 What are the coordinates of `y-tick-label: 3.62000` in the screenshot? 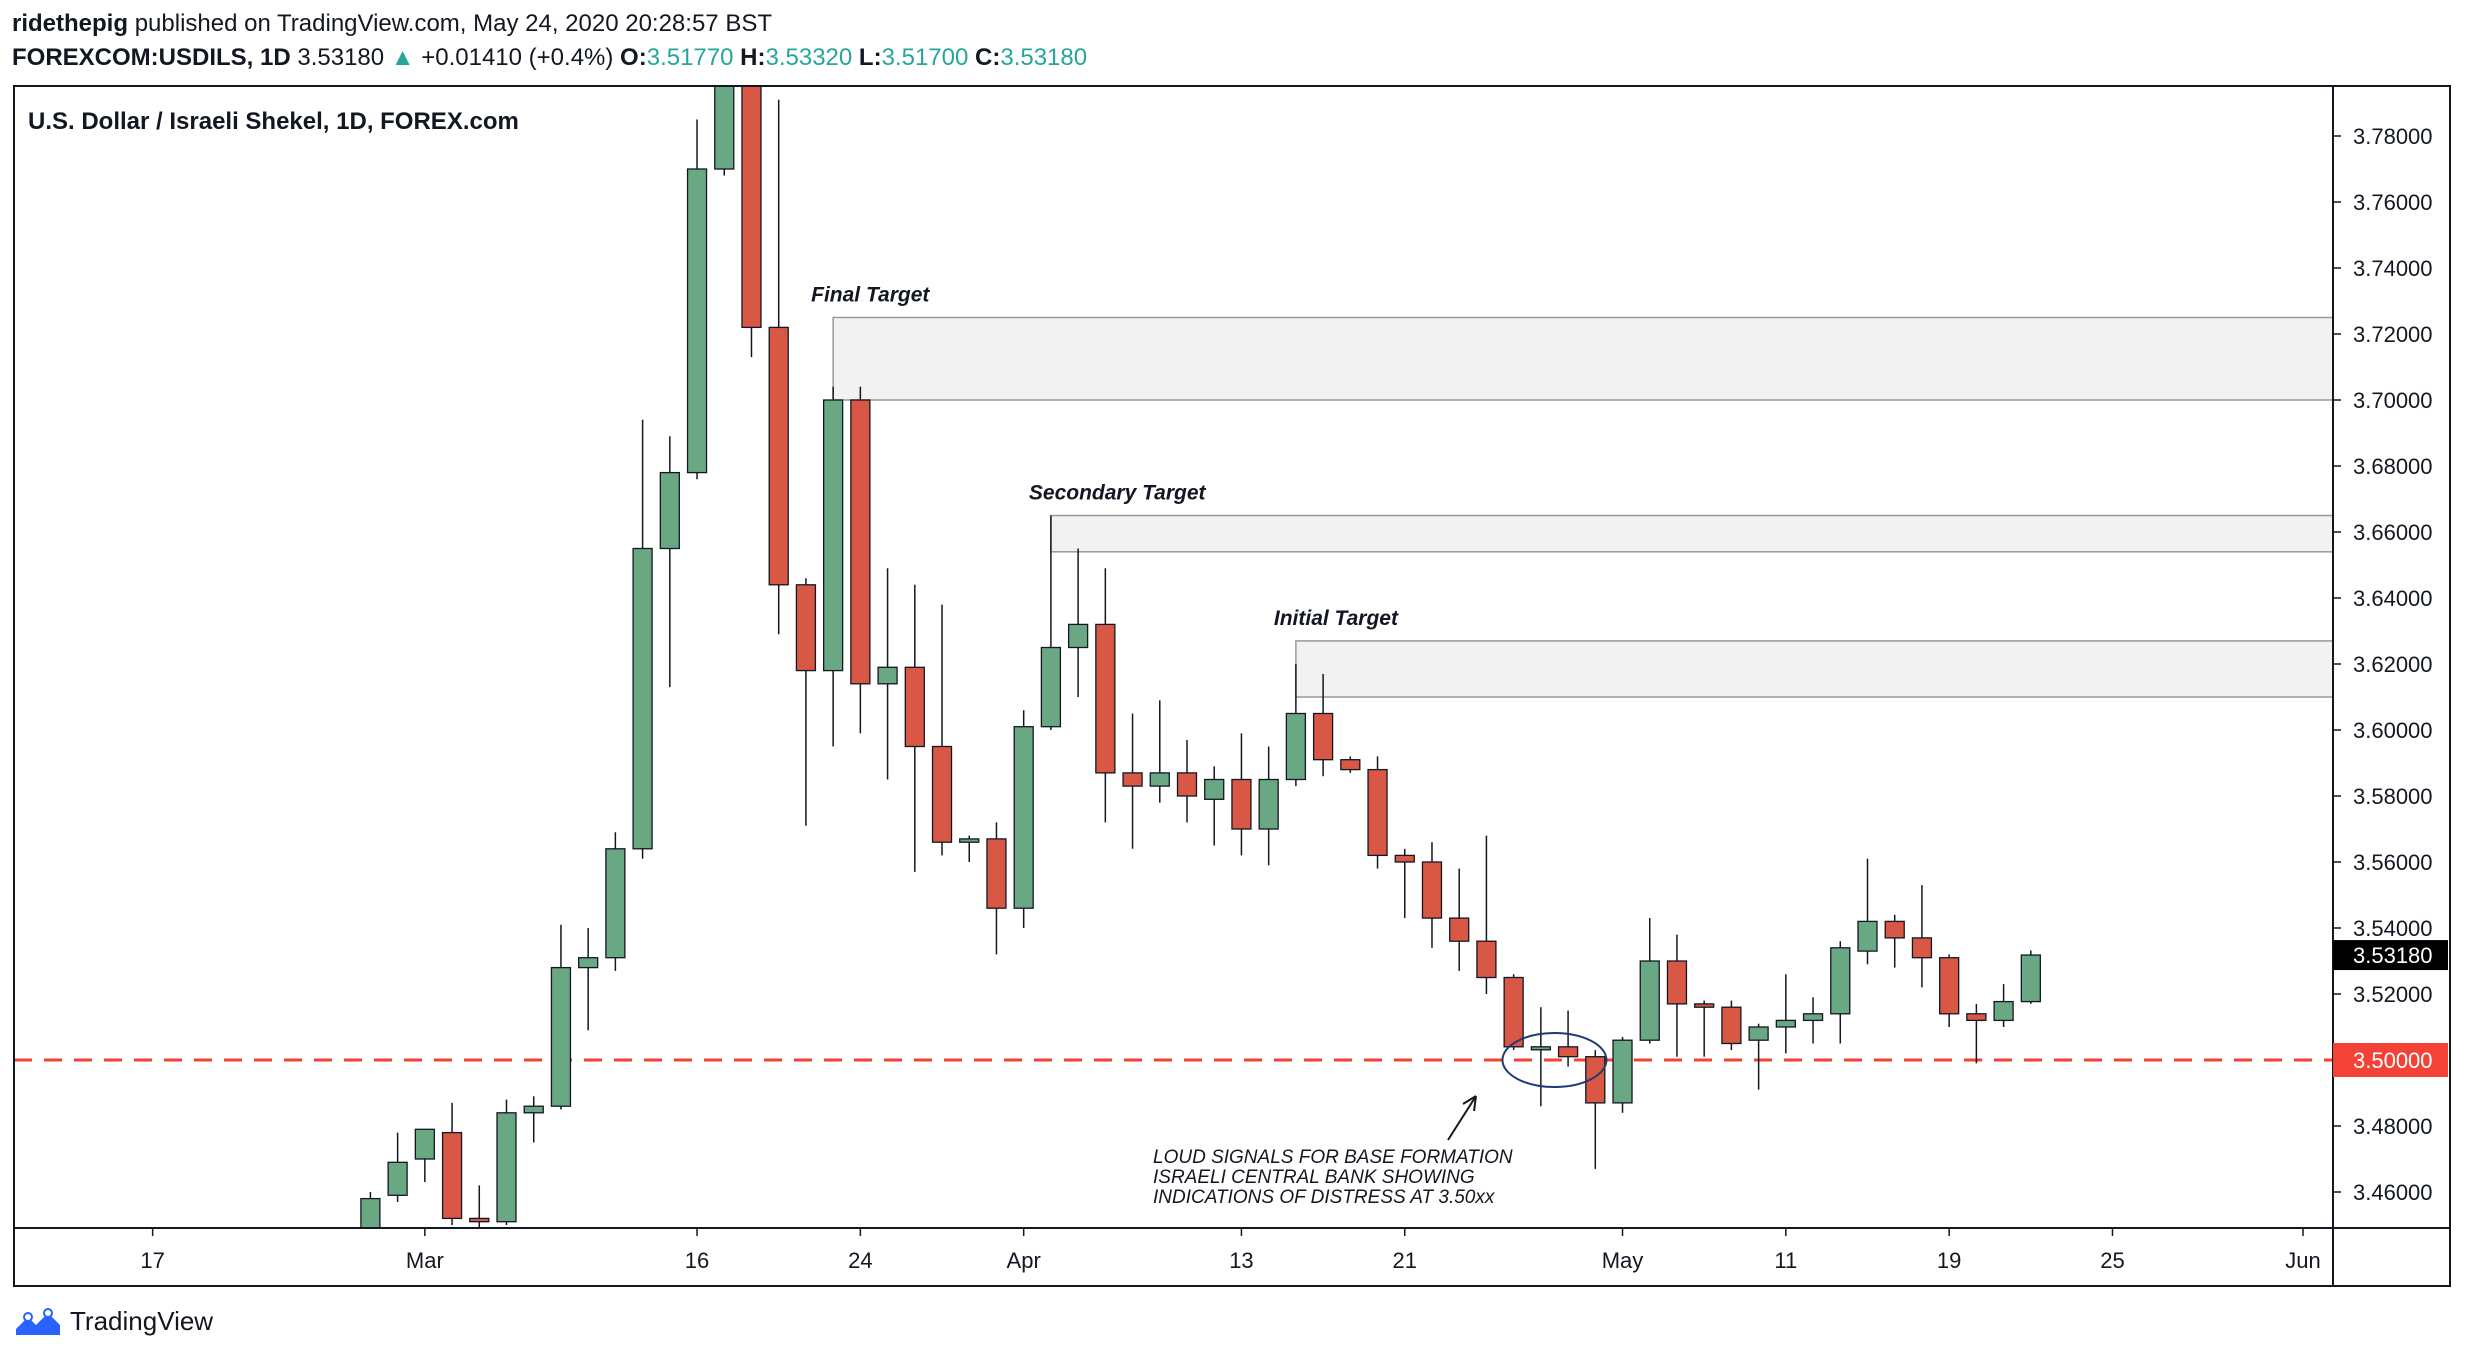 It's located at (2393, 664).